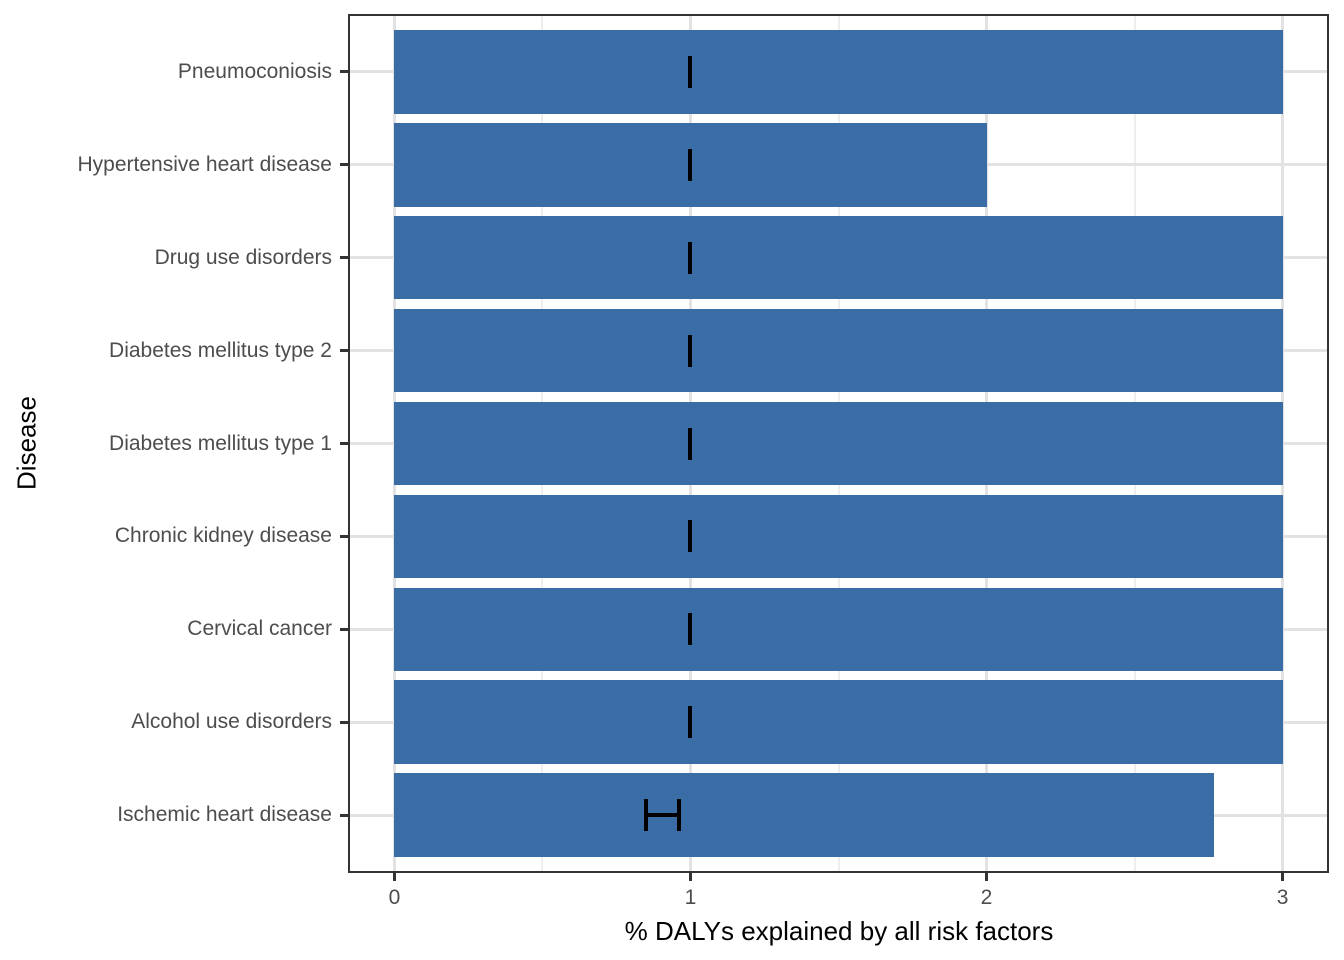 Image resolution: width=1344 pixels, height=960 pixels. What do you see at coordinates (678, 815) in the screenshot?
I see `error-bar-ischemic-heart-disease-cap-high` at bounding box center [678, 815].